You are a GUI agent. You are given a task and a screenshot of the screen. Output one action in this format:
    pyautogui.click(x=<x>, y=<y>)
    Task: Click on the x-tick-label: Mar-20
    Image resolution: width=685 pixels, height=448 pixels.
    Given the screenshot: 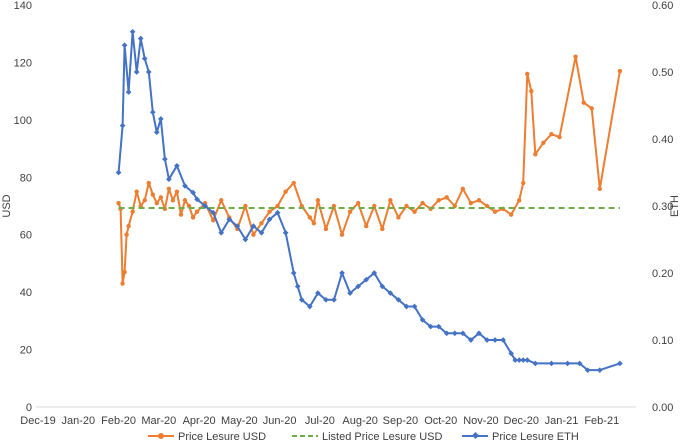 What is the action you would take?
    pyautogui.click(x=158, y=421)
    